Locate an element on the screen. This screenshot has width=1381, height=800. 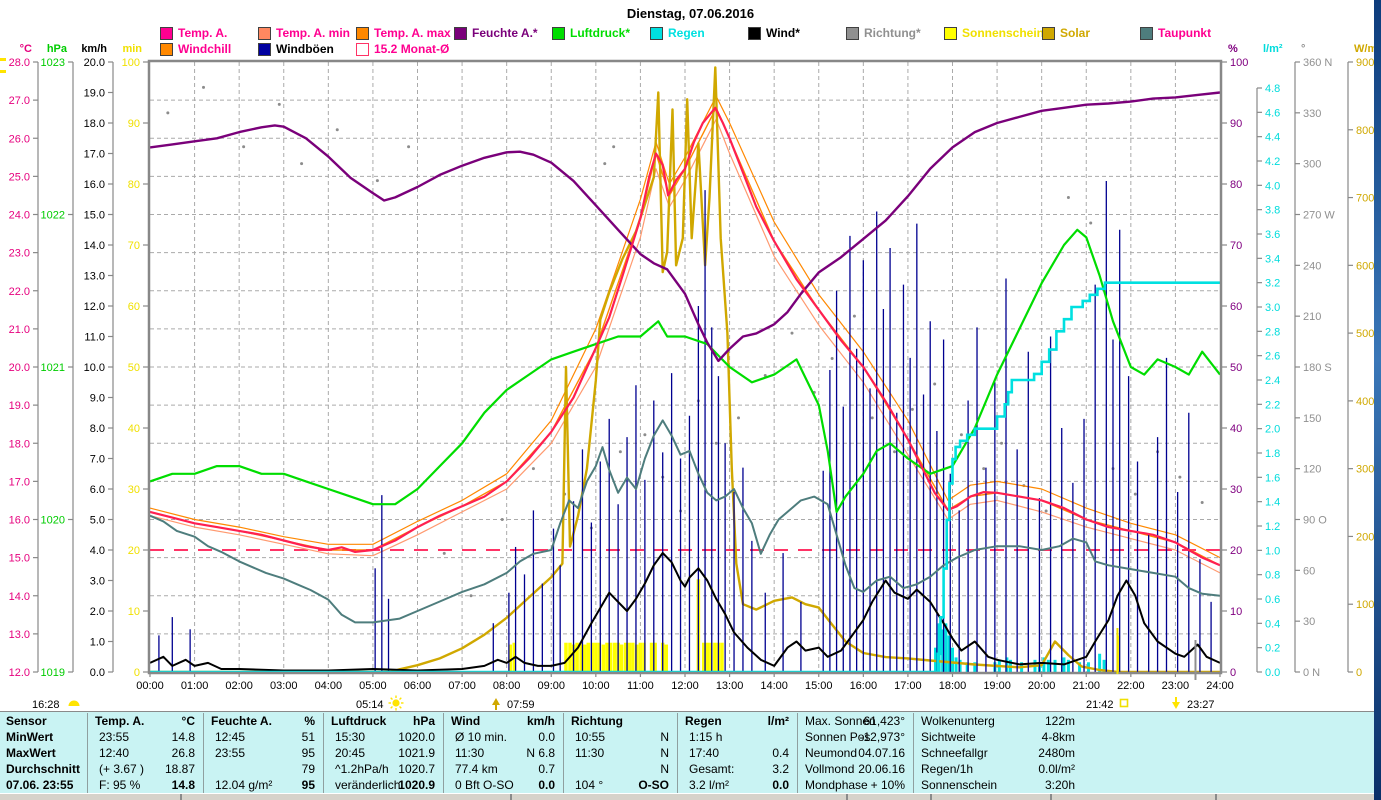
table-cell-value: N 6.8 is located at coordinates (540, 753).